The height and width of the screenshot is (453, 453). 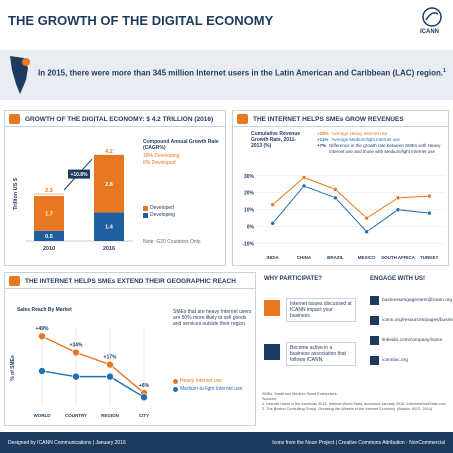 I want to click on engage-link: businessengagement@icann.org, so click(x=417, y=300).